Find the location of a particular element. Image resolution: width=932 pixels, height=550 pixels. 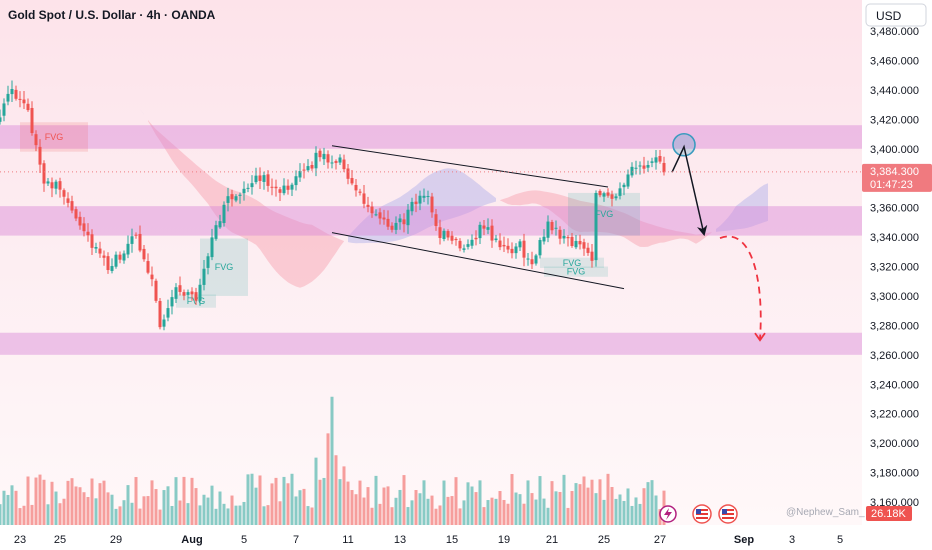

currency-button: USD is located at coordinates (896, 15).